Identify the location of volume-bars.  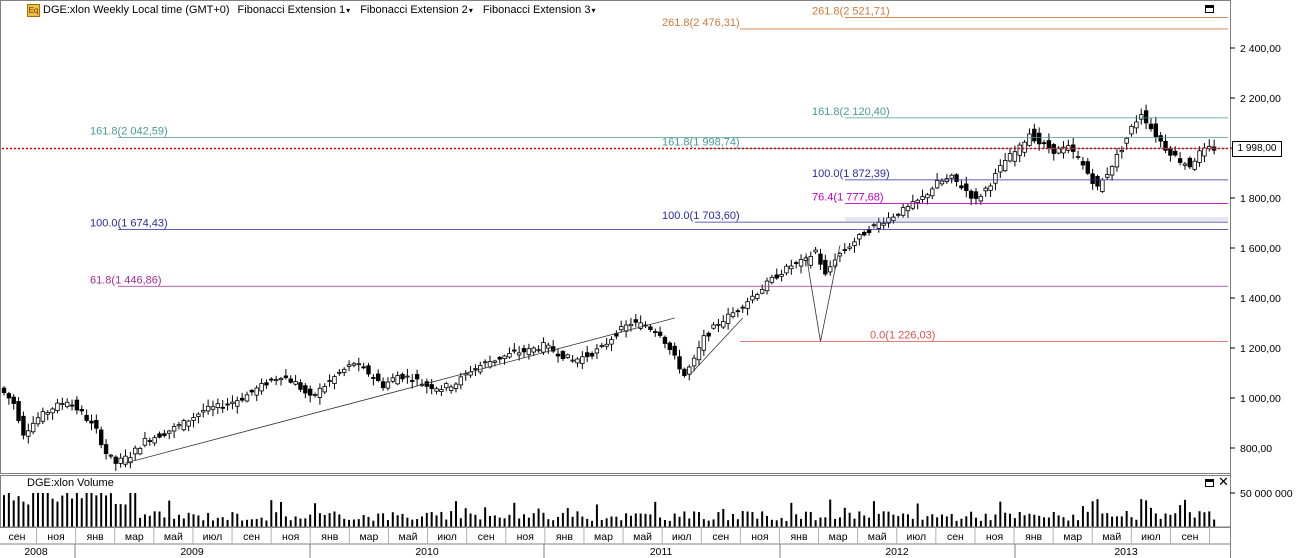
(609, 510).